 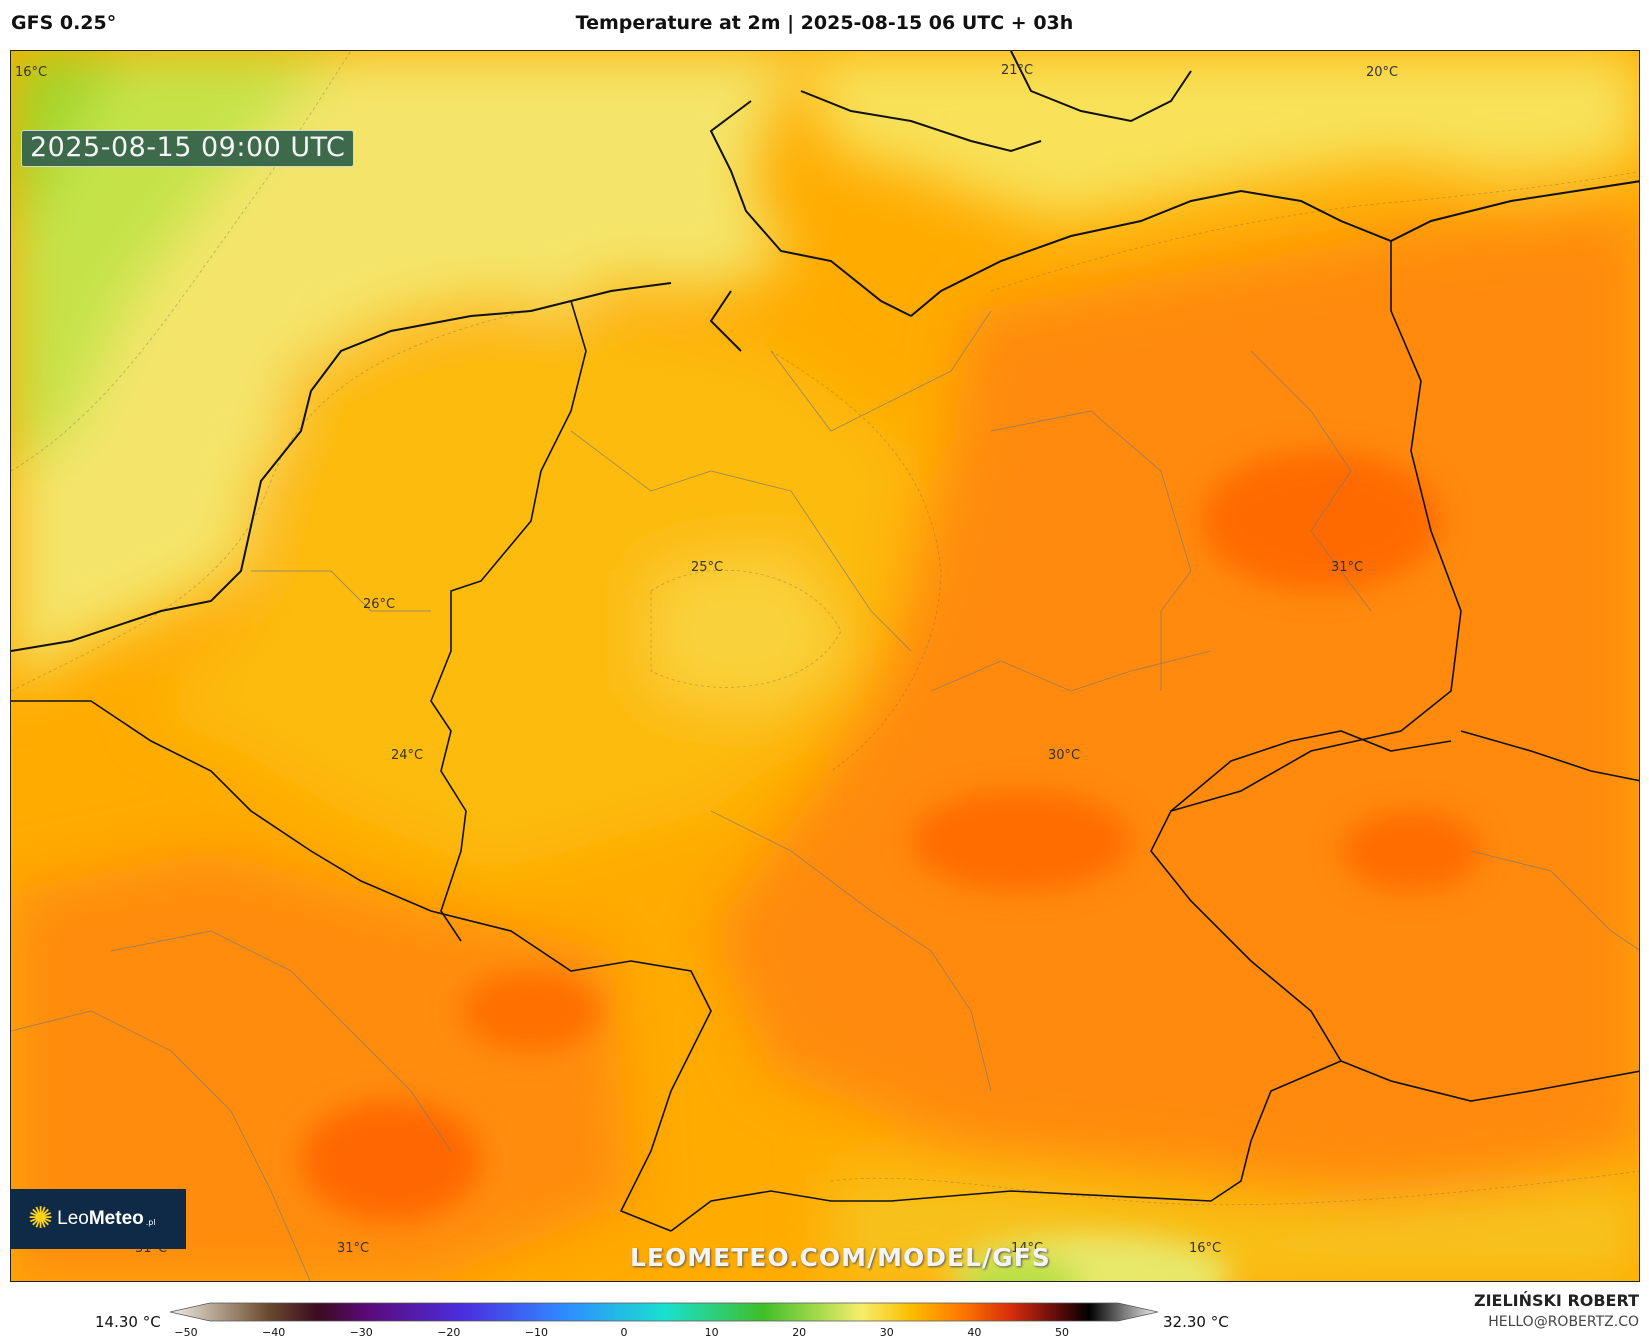 I want to click on author-email: HELLO@ROBERTZ.CO, so click(x=1563, y=1322).